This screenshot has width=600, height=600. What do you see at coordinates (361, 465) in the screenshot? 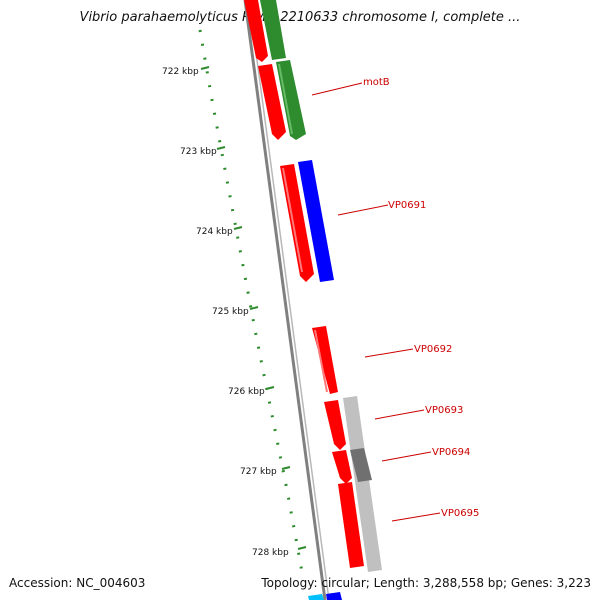
I see `feature-gray-dark` at bounding box center [361, 465].